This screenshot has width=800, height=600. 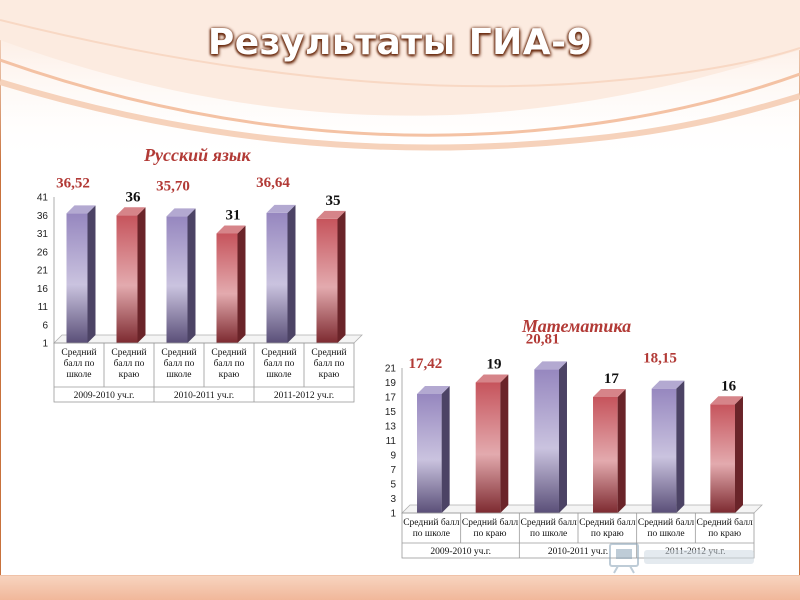 What do you see at coordinates (400, 587) in the screenshot?
I see `footer-band` at bounding box center [400, 587].